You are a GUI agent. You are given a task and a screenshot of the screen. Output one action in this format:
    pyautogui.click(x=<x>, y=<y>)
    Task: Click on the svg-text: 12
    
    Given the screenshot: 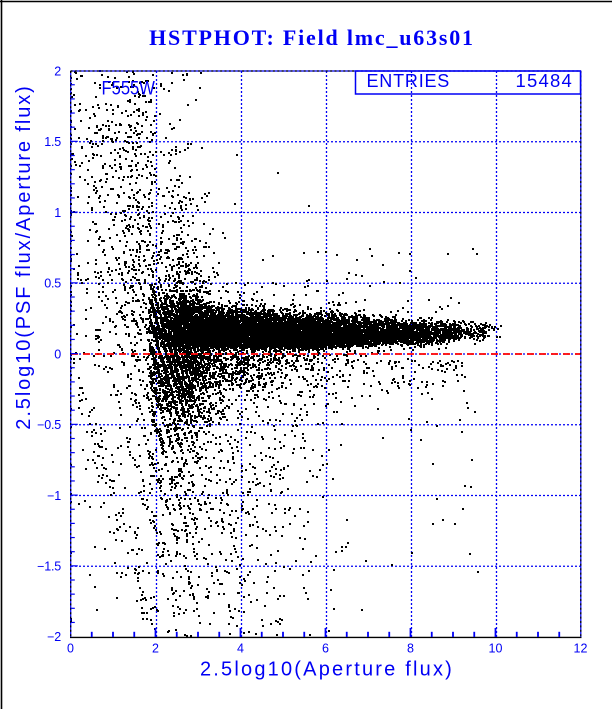 What is the action you would take?
    pyautogui.click(x=581, y=649)
    